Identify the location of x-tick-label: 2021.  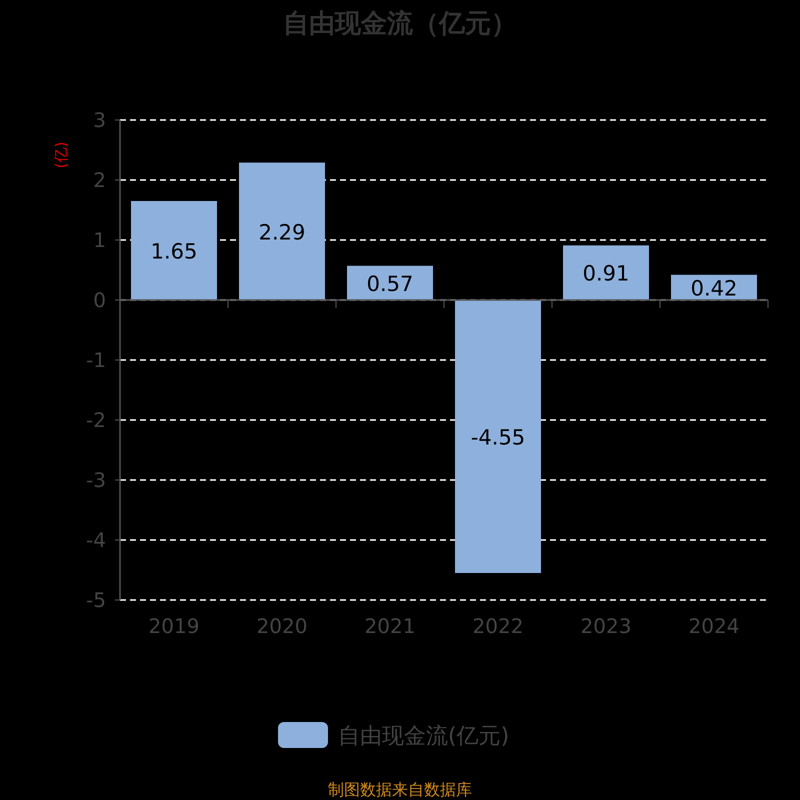
(390, 626).